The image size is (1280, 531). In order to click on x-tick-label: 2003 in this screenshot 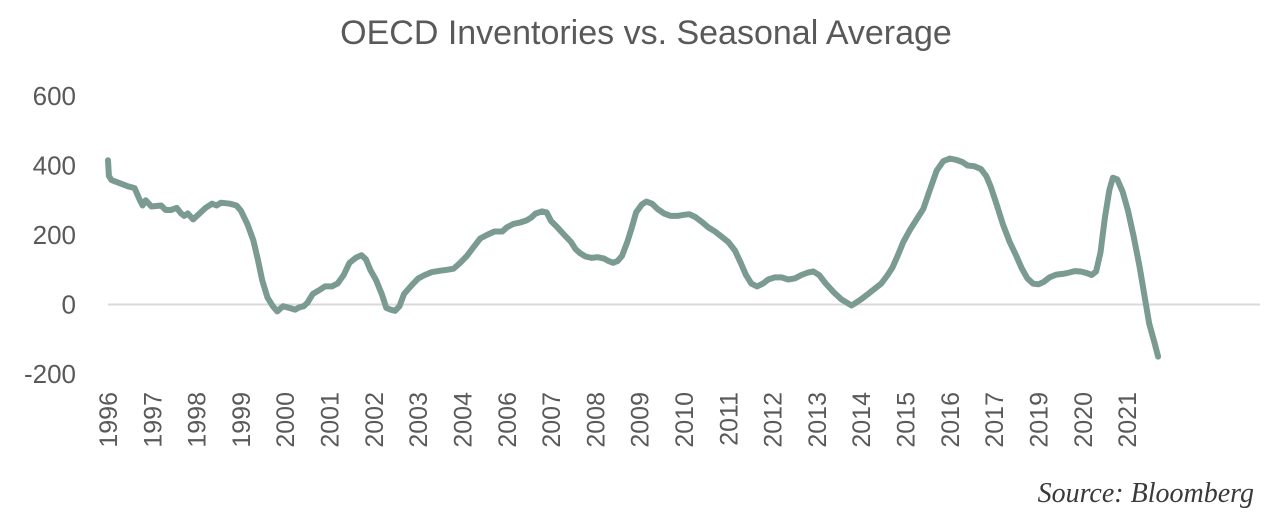, I will do `click(419, 420)`.